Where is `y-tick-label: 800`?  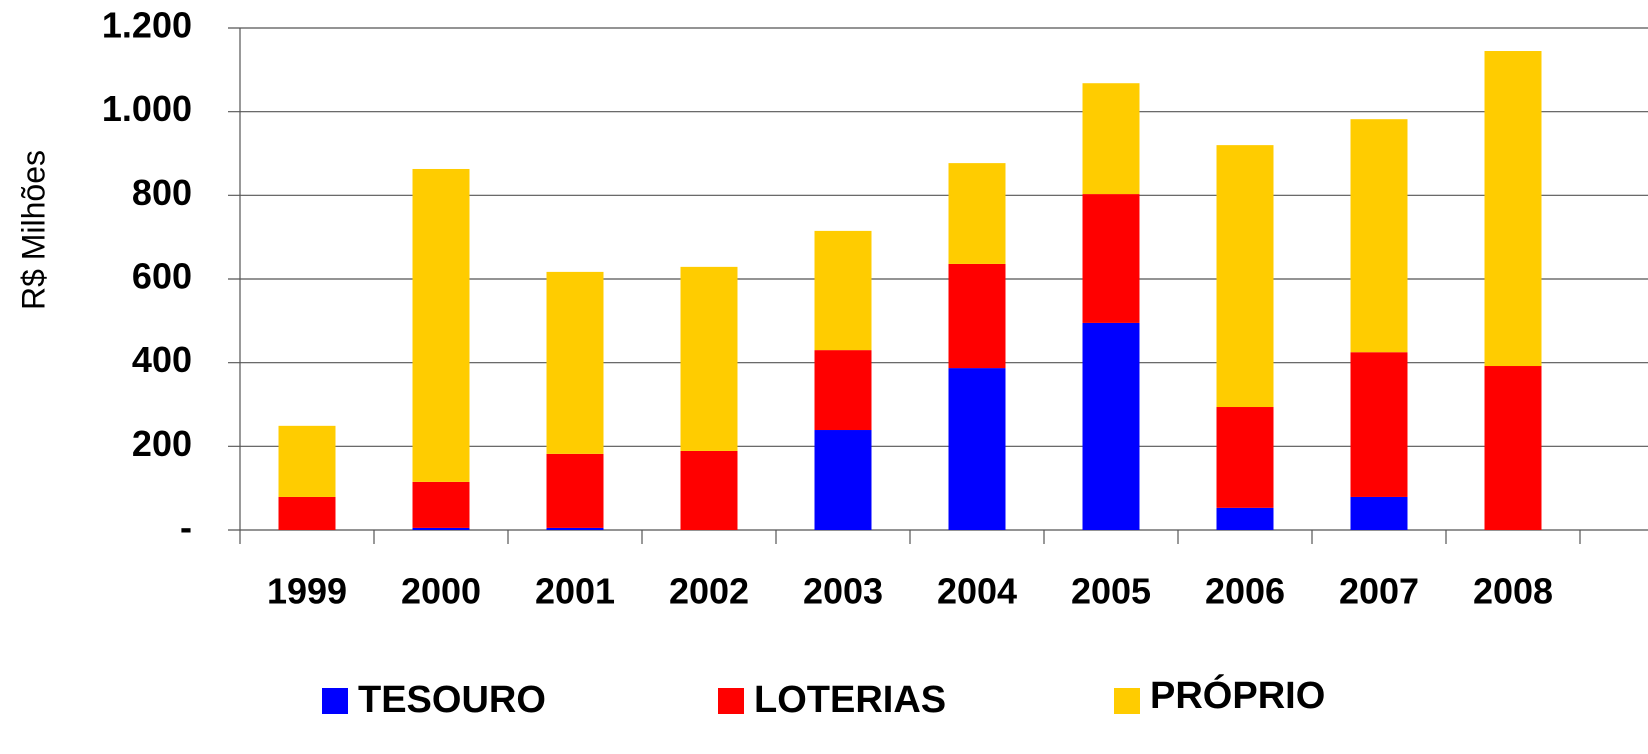 y-tick-label: 800 is located at coordinates (162, 192).